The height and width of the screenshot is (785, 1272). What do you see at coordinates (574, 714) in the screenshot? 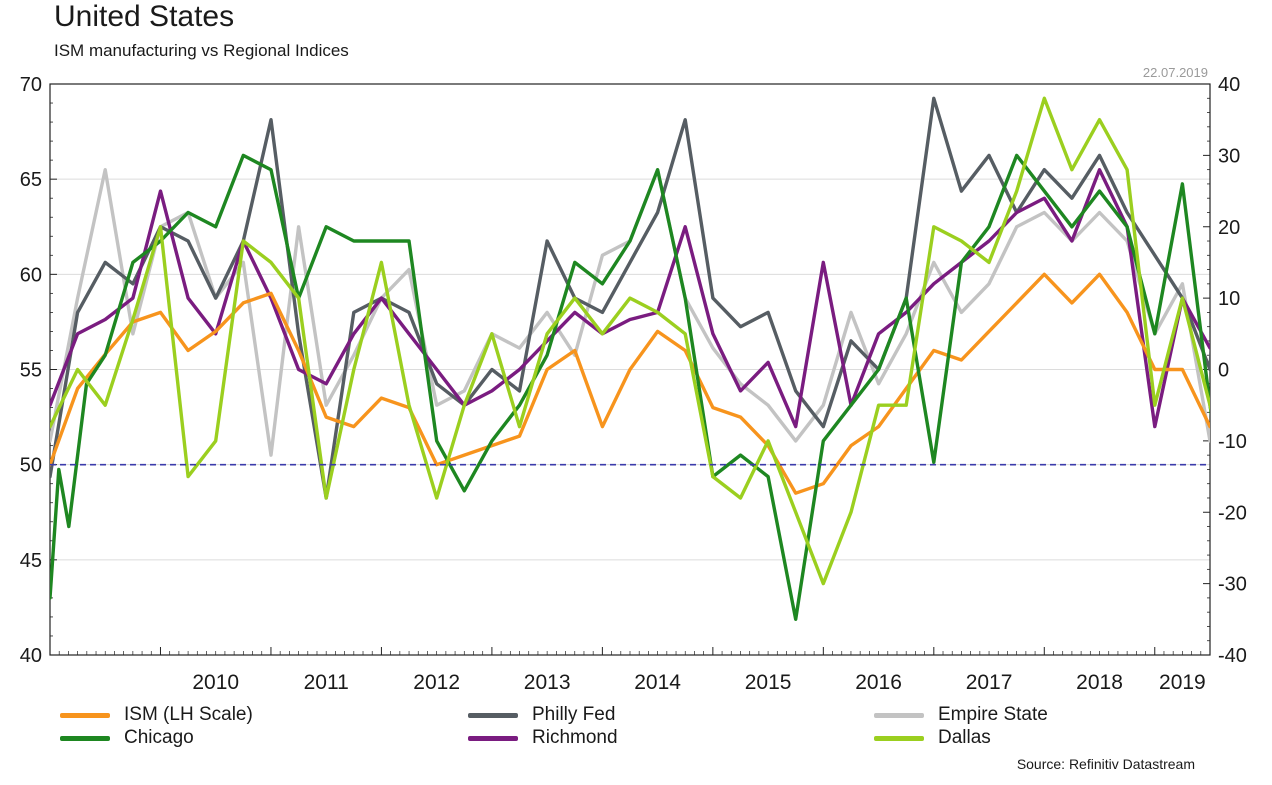
I see `legend-label-philly-fed: Philly Fed` at bounding box center [574, 714].